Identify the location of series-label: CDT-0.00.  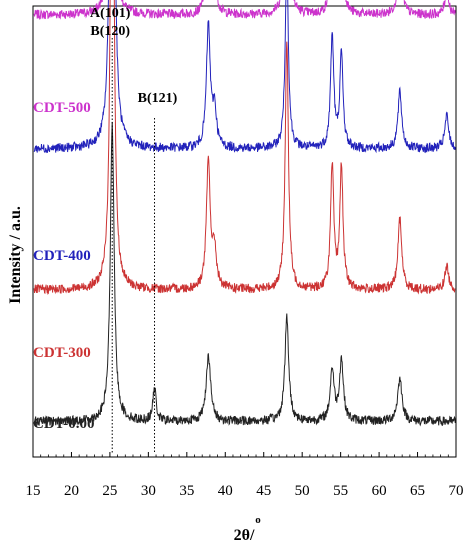
(64, 424).